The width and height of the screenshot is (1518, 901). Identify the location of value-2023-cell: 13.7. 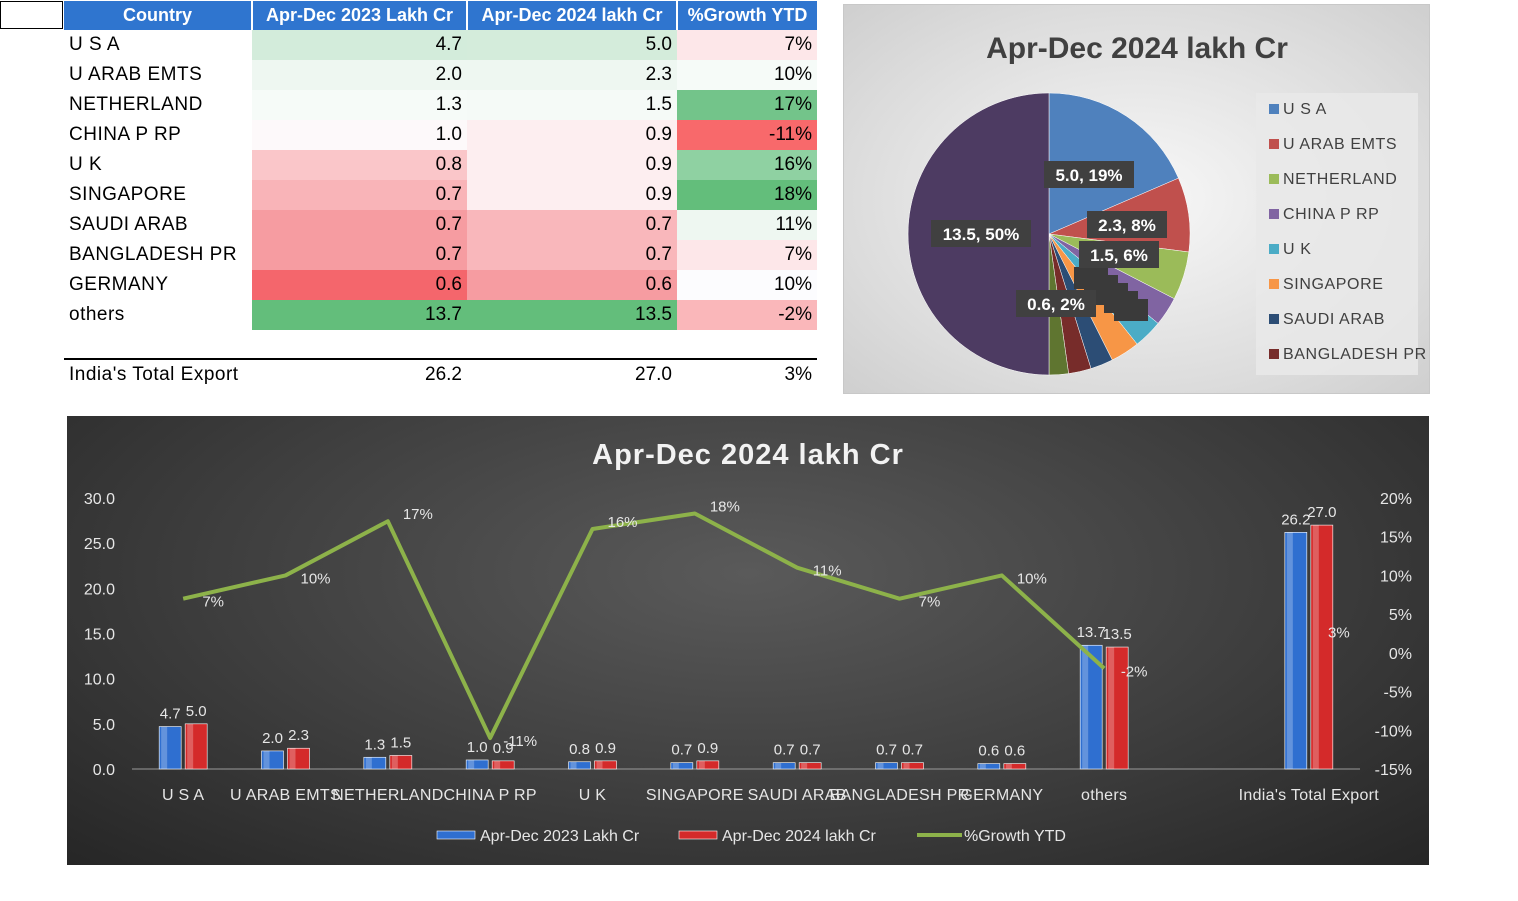
(359, 315).